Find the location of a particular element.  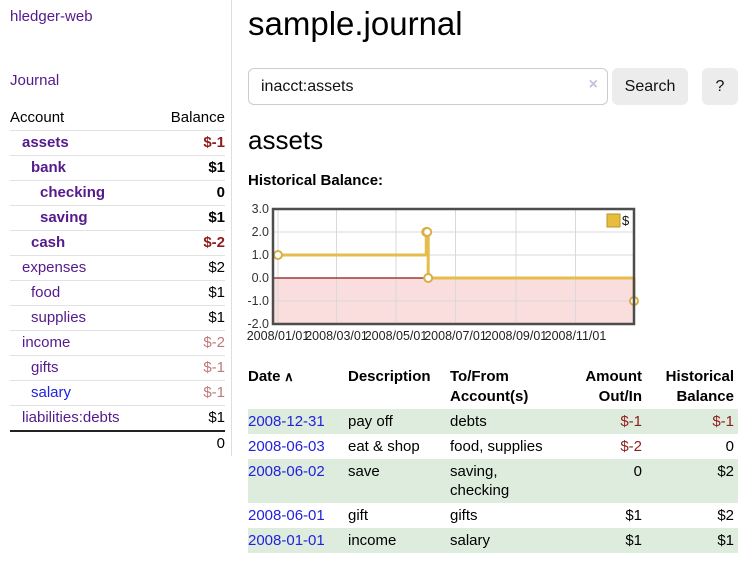

svg-text: 2008/01/01 is located at coordinates (278, 336).